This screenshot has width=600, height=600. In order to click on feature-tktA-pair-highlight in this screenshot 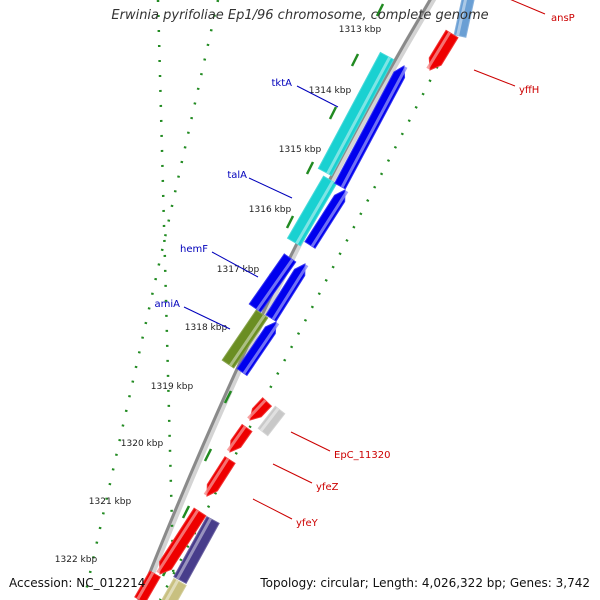, I will do `click(374, 127)`.